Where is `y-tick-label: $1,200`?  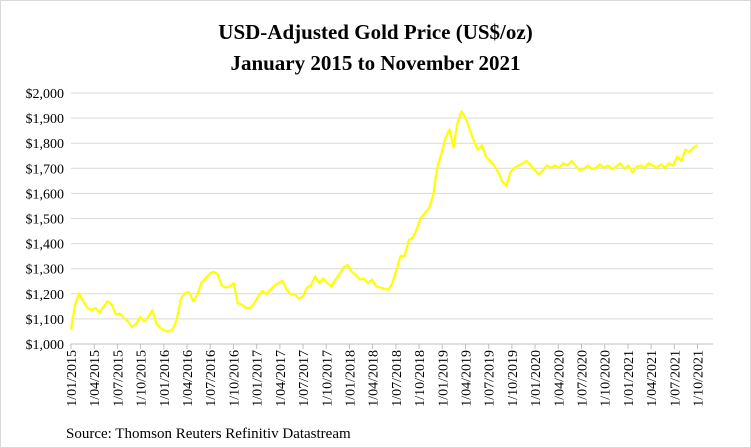
y-tick-label: $1,200 is located at coordinates (45, 295).